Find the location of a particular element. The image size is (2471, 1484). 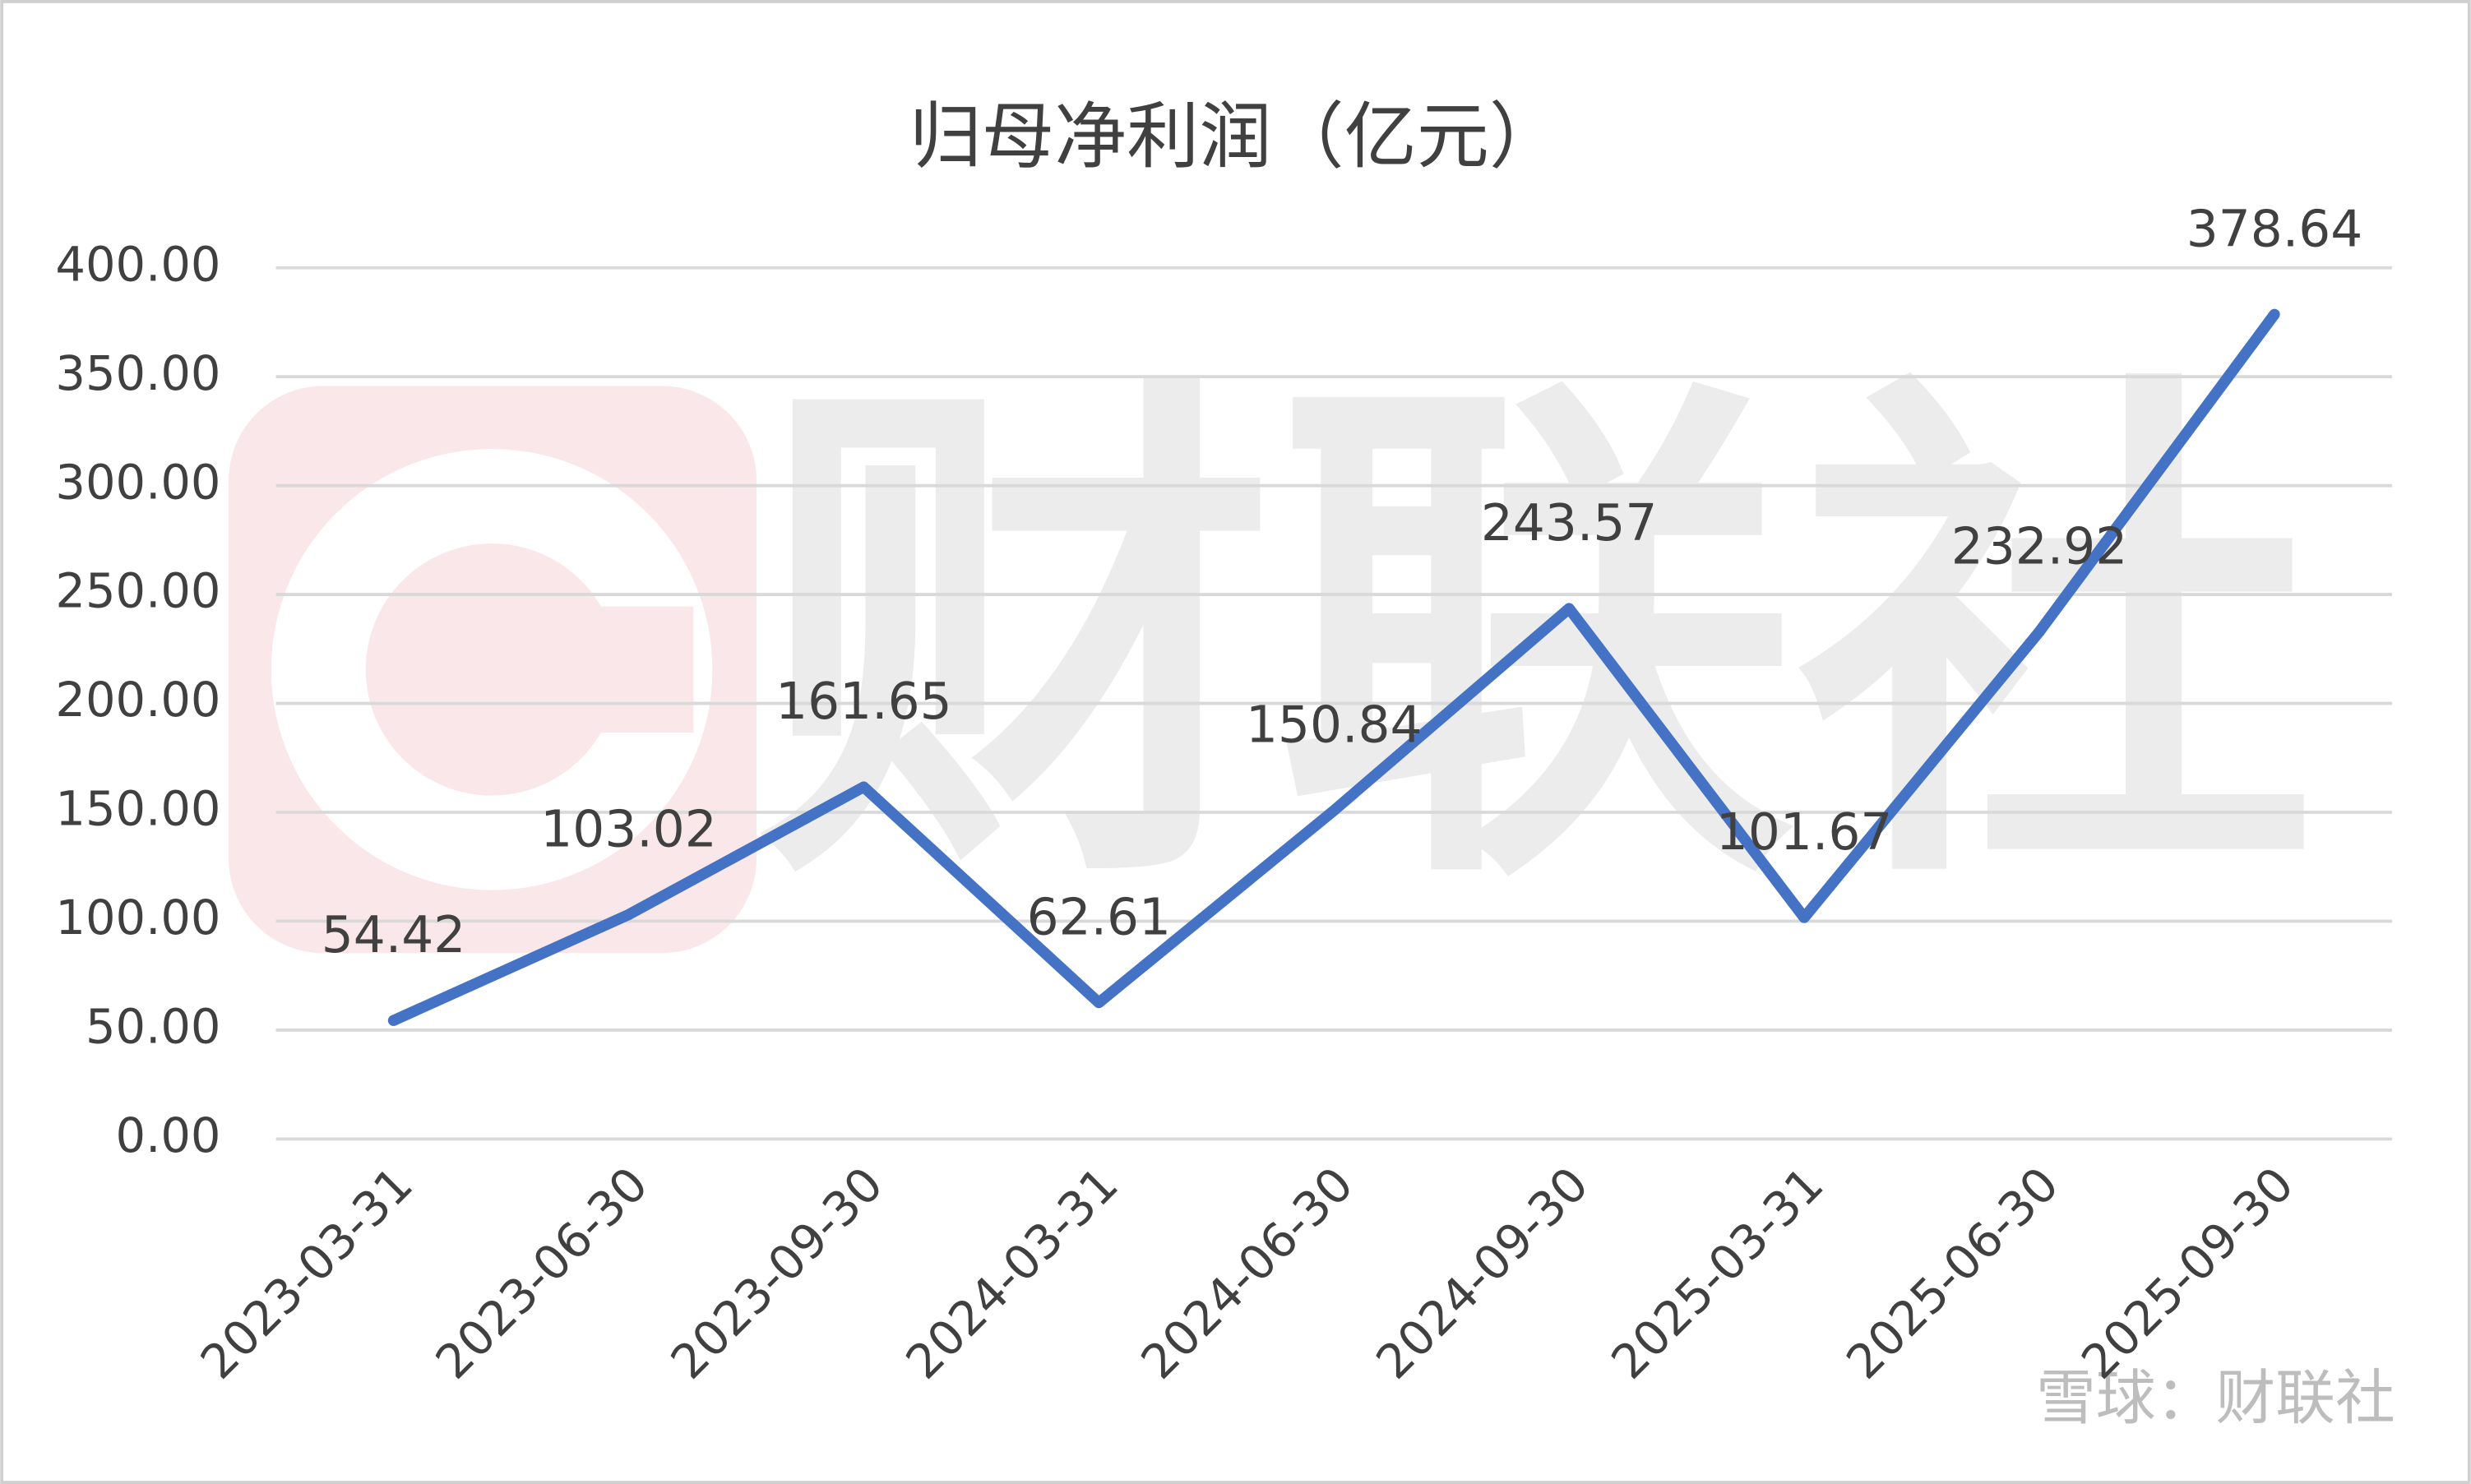

data-label: 378.64 is located at coordinates (2274, 229).